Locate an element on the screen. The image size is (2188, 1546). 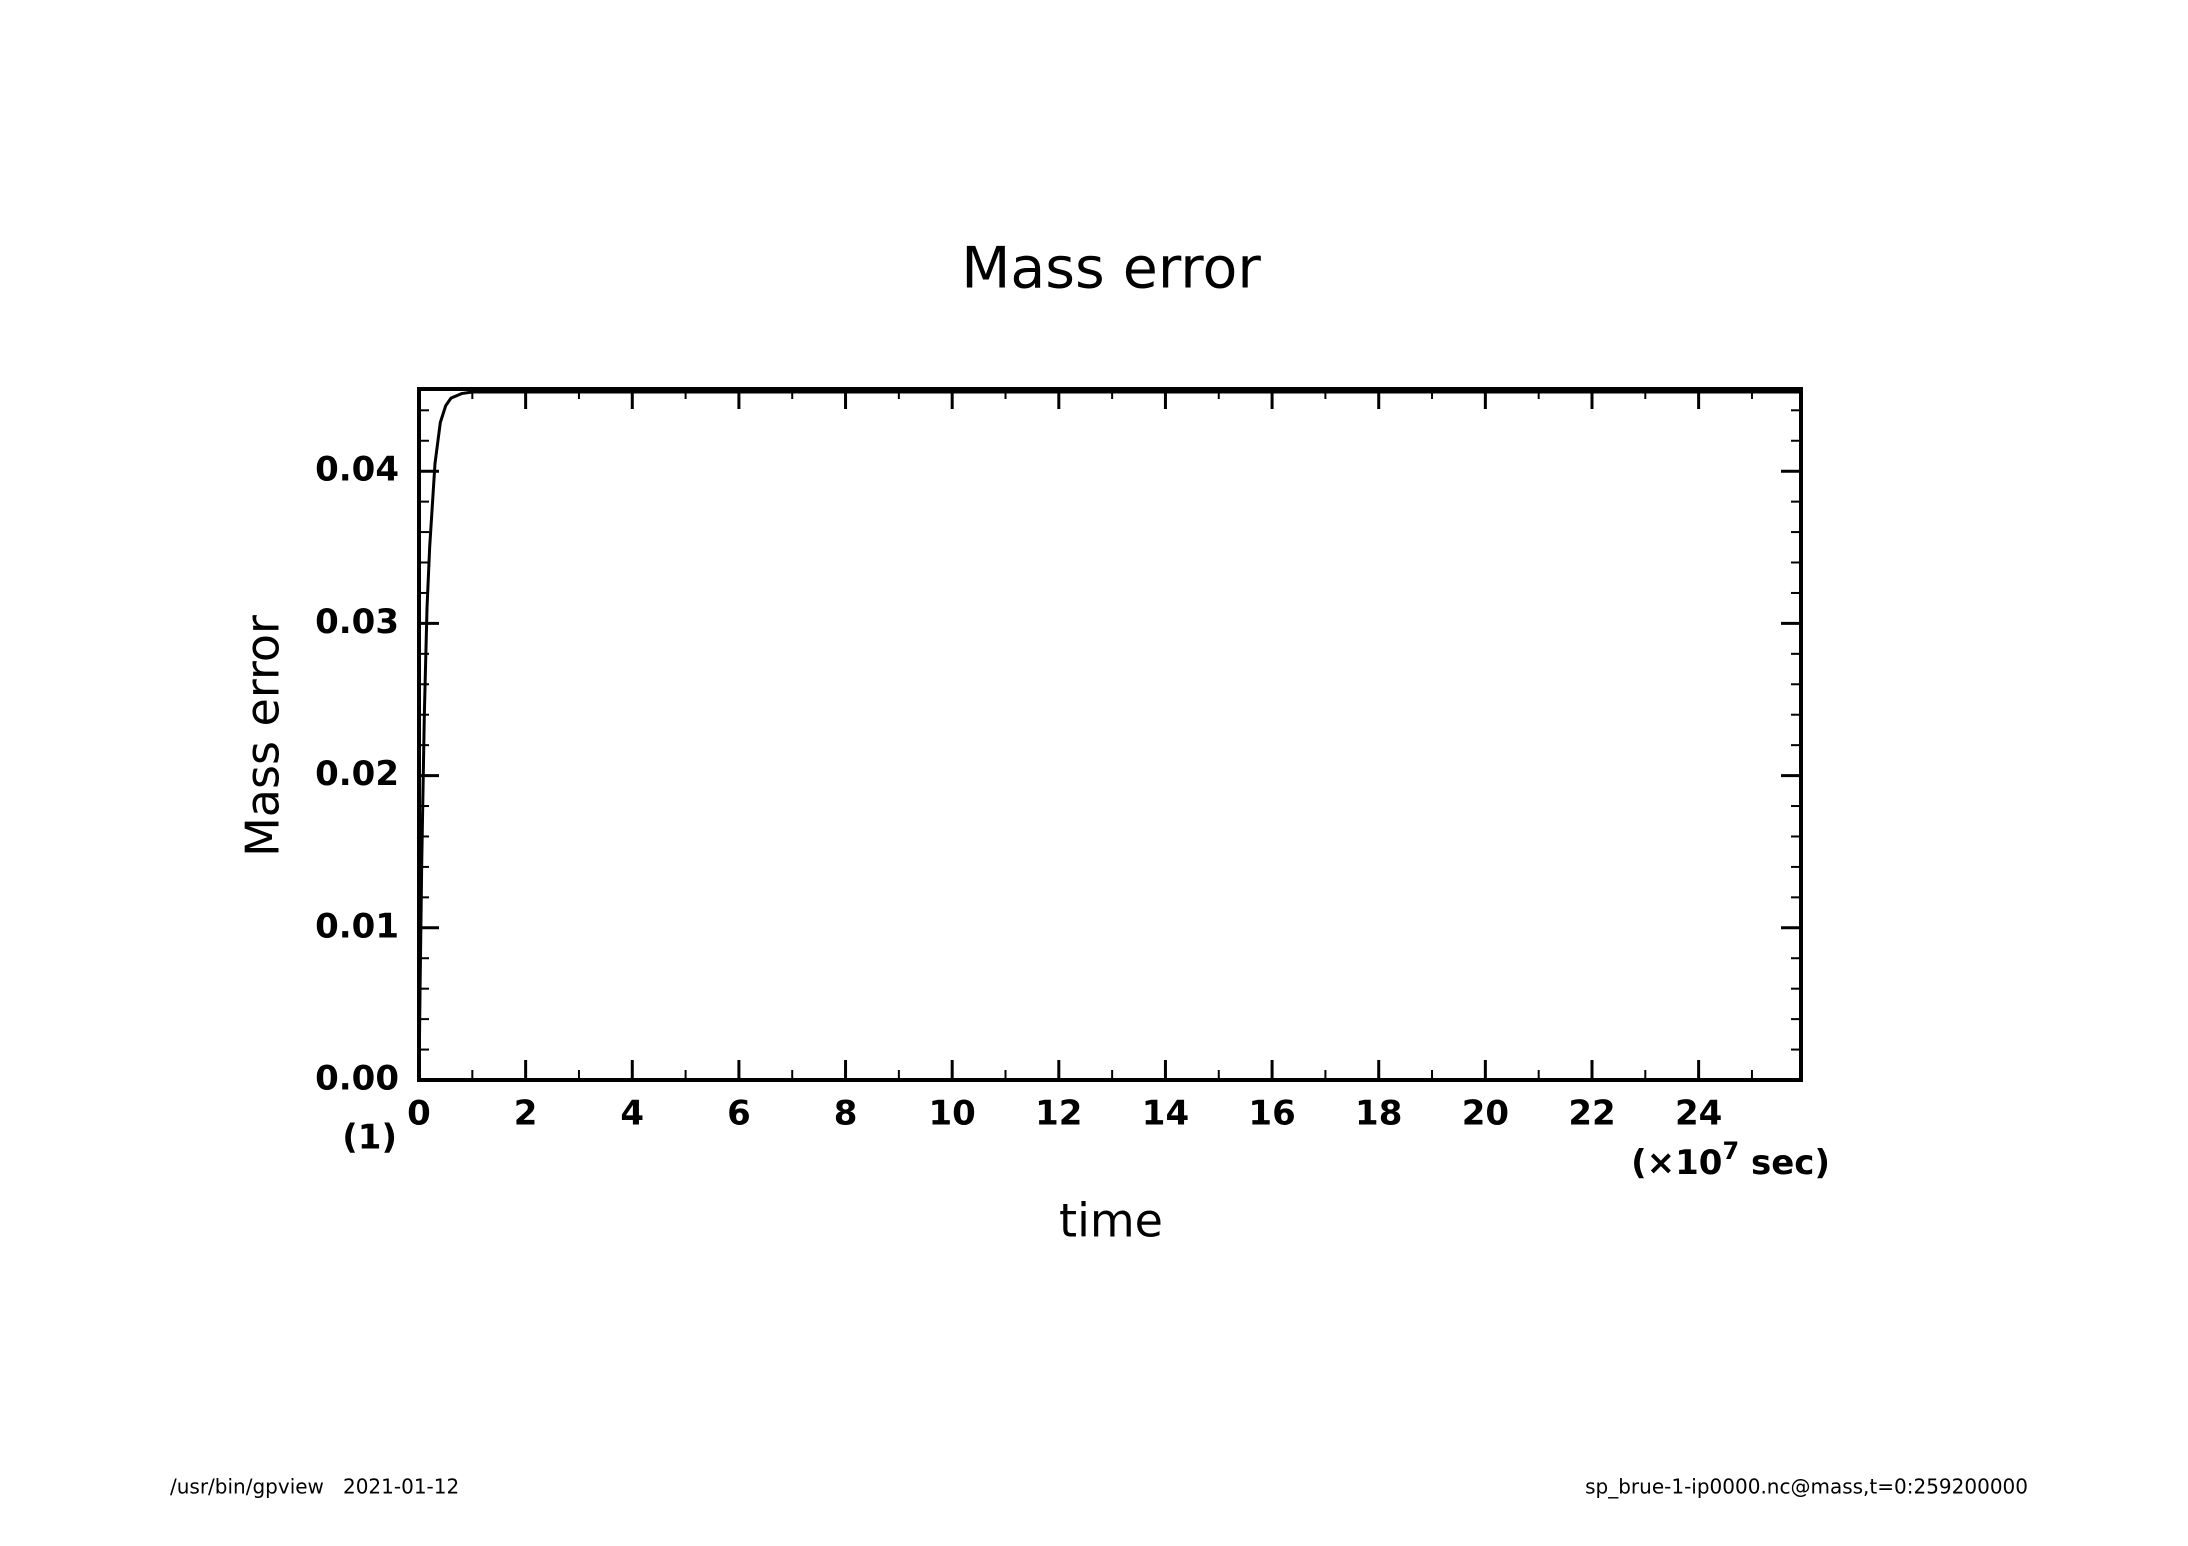
x-tick-label: 10 is located at coordinates (952, 1114).